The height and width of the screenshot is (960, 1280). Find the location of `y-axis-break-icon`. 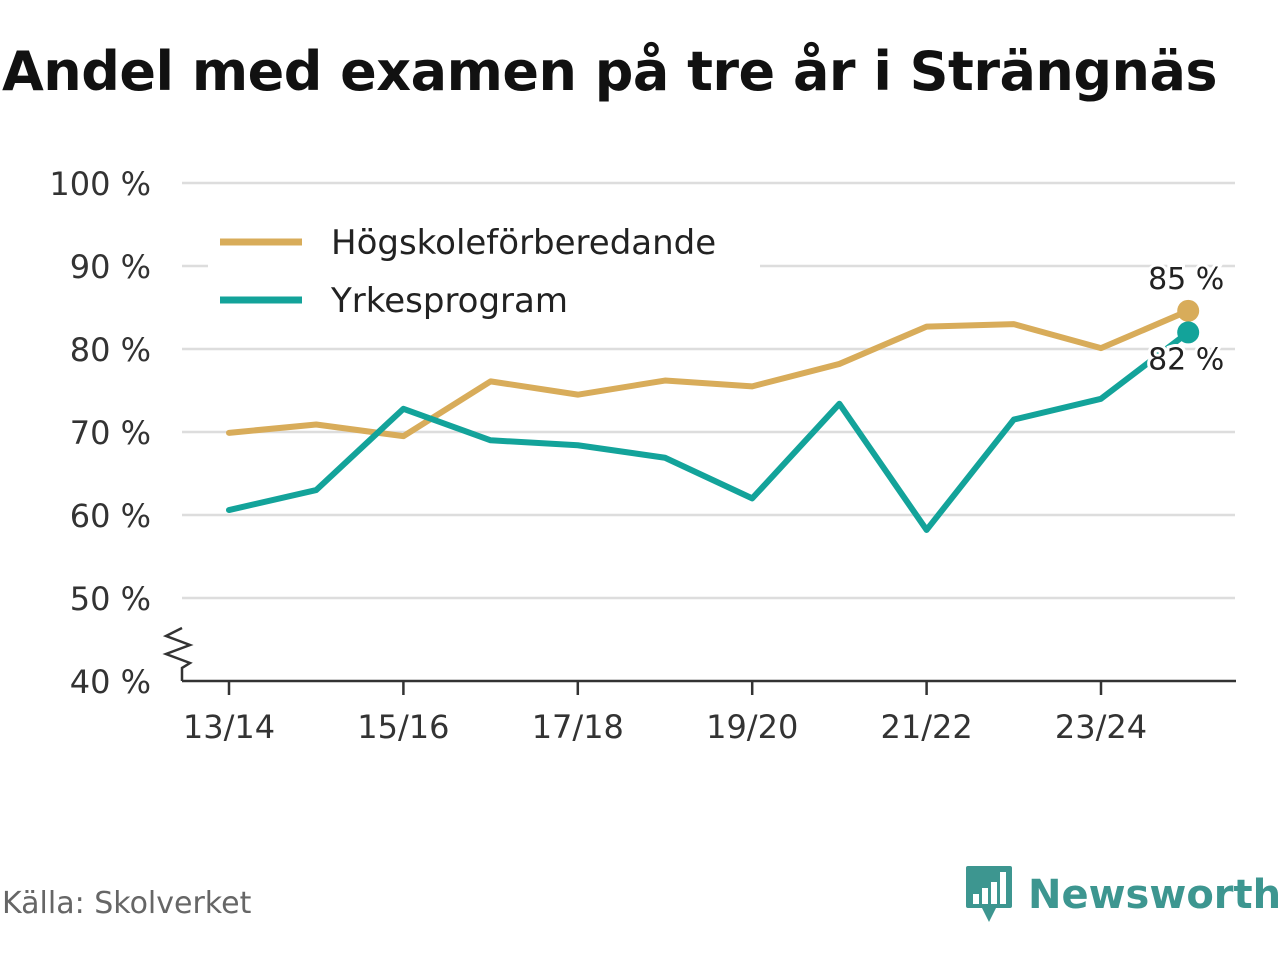

y-axis-break-icon is located at coordinates (178, 653).